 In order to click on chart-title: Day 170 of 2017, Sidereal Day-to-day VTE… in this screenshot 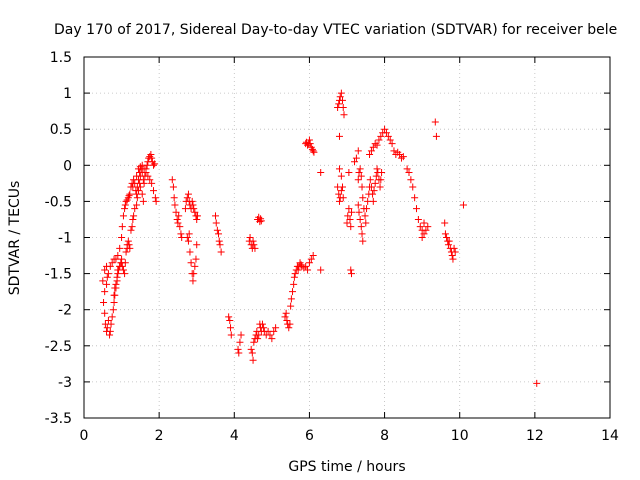, I will do `click(335, 30)`.